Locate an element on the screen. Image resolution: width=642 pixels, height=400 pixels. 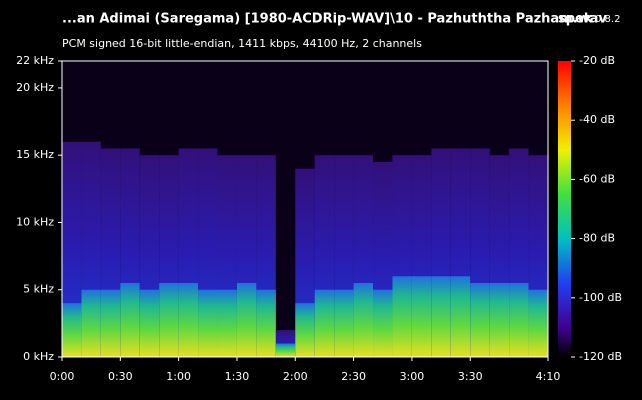
colorbar is located at coordinates (564, 209).